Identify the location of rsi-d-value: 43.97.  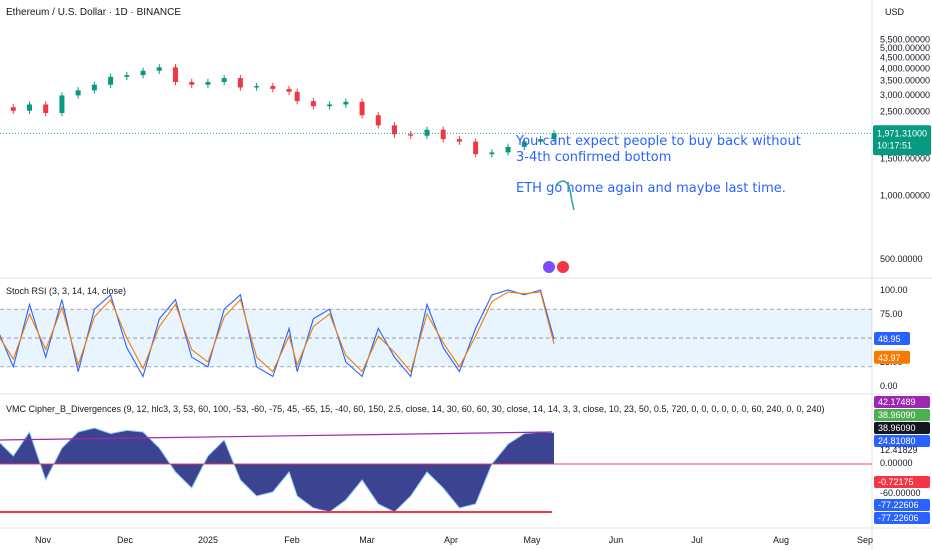
(889, 358).